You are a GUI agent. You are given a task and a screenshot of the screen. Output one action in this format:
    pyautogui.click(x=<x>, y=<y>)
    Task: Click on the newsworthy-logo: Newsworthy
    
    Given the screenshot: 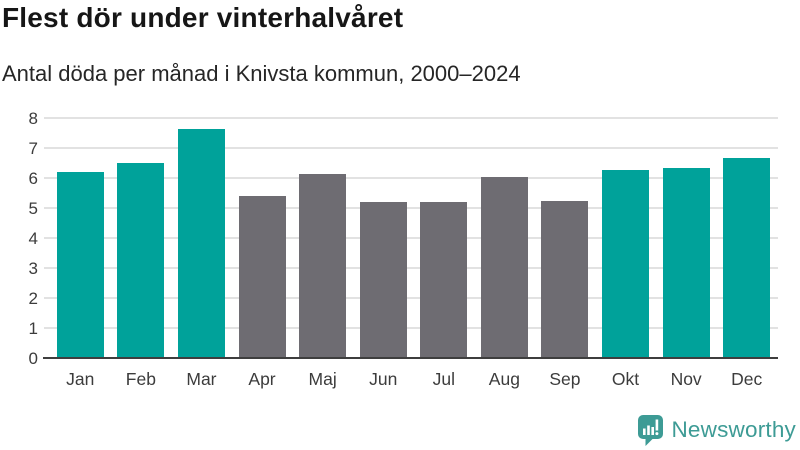 What is the action you would take?
    pyautogui.click(x=717, y=430)
    